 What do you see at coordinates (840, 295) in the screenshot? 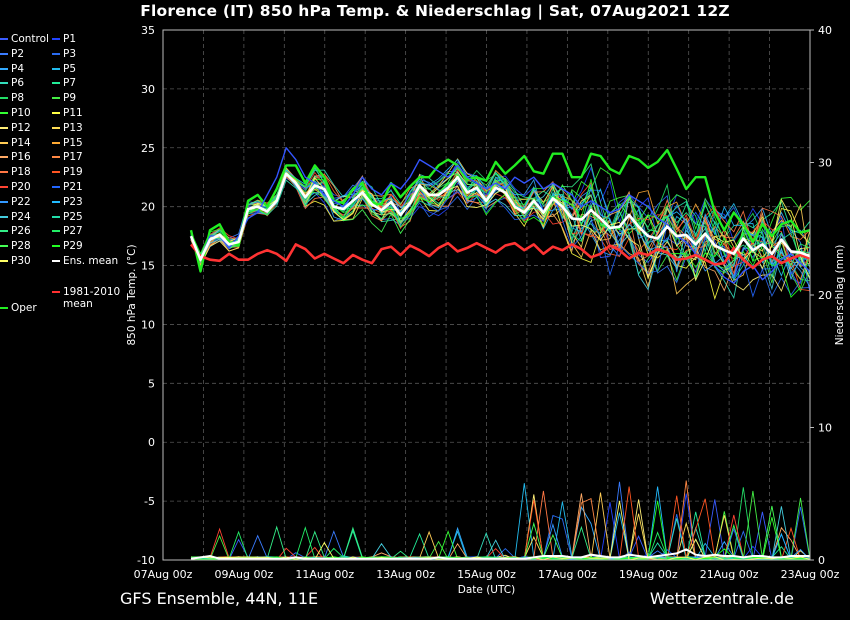
I see `y2-axis-label: Niederschlag (mm)` at bounding box center [840, 295].